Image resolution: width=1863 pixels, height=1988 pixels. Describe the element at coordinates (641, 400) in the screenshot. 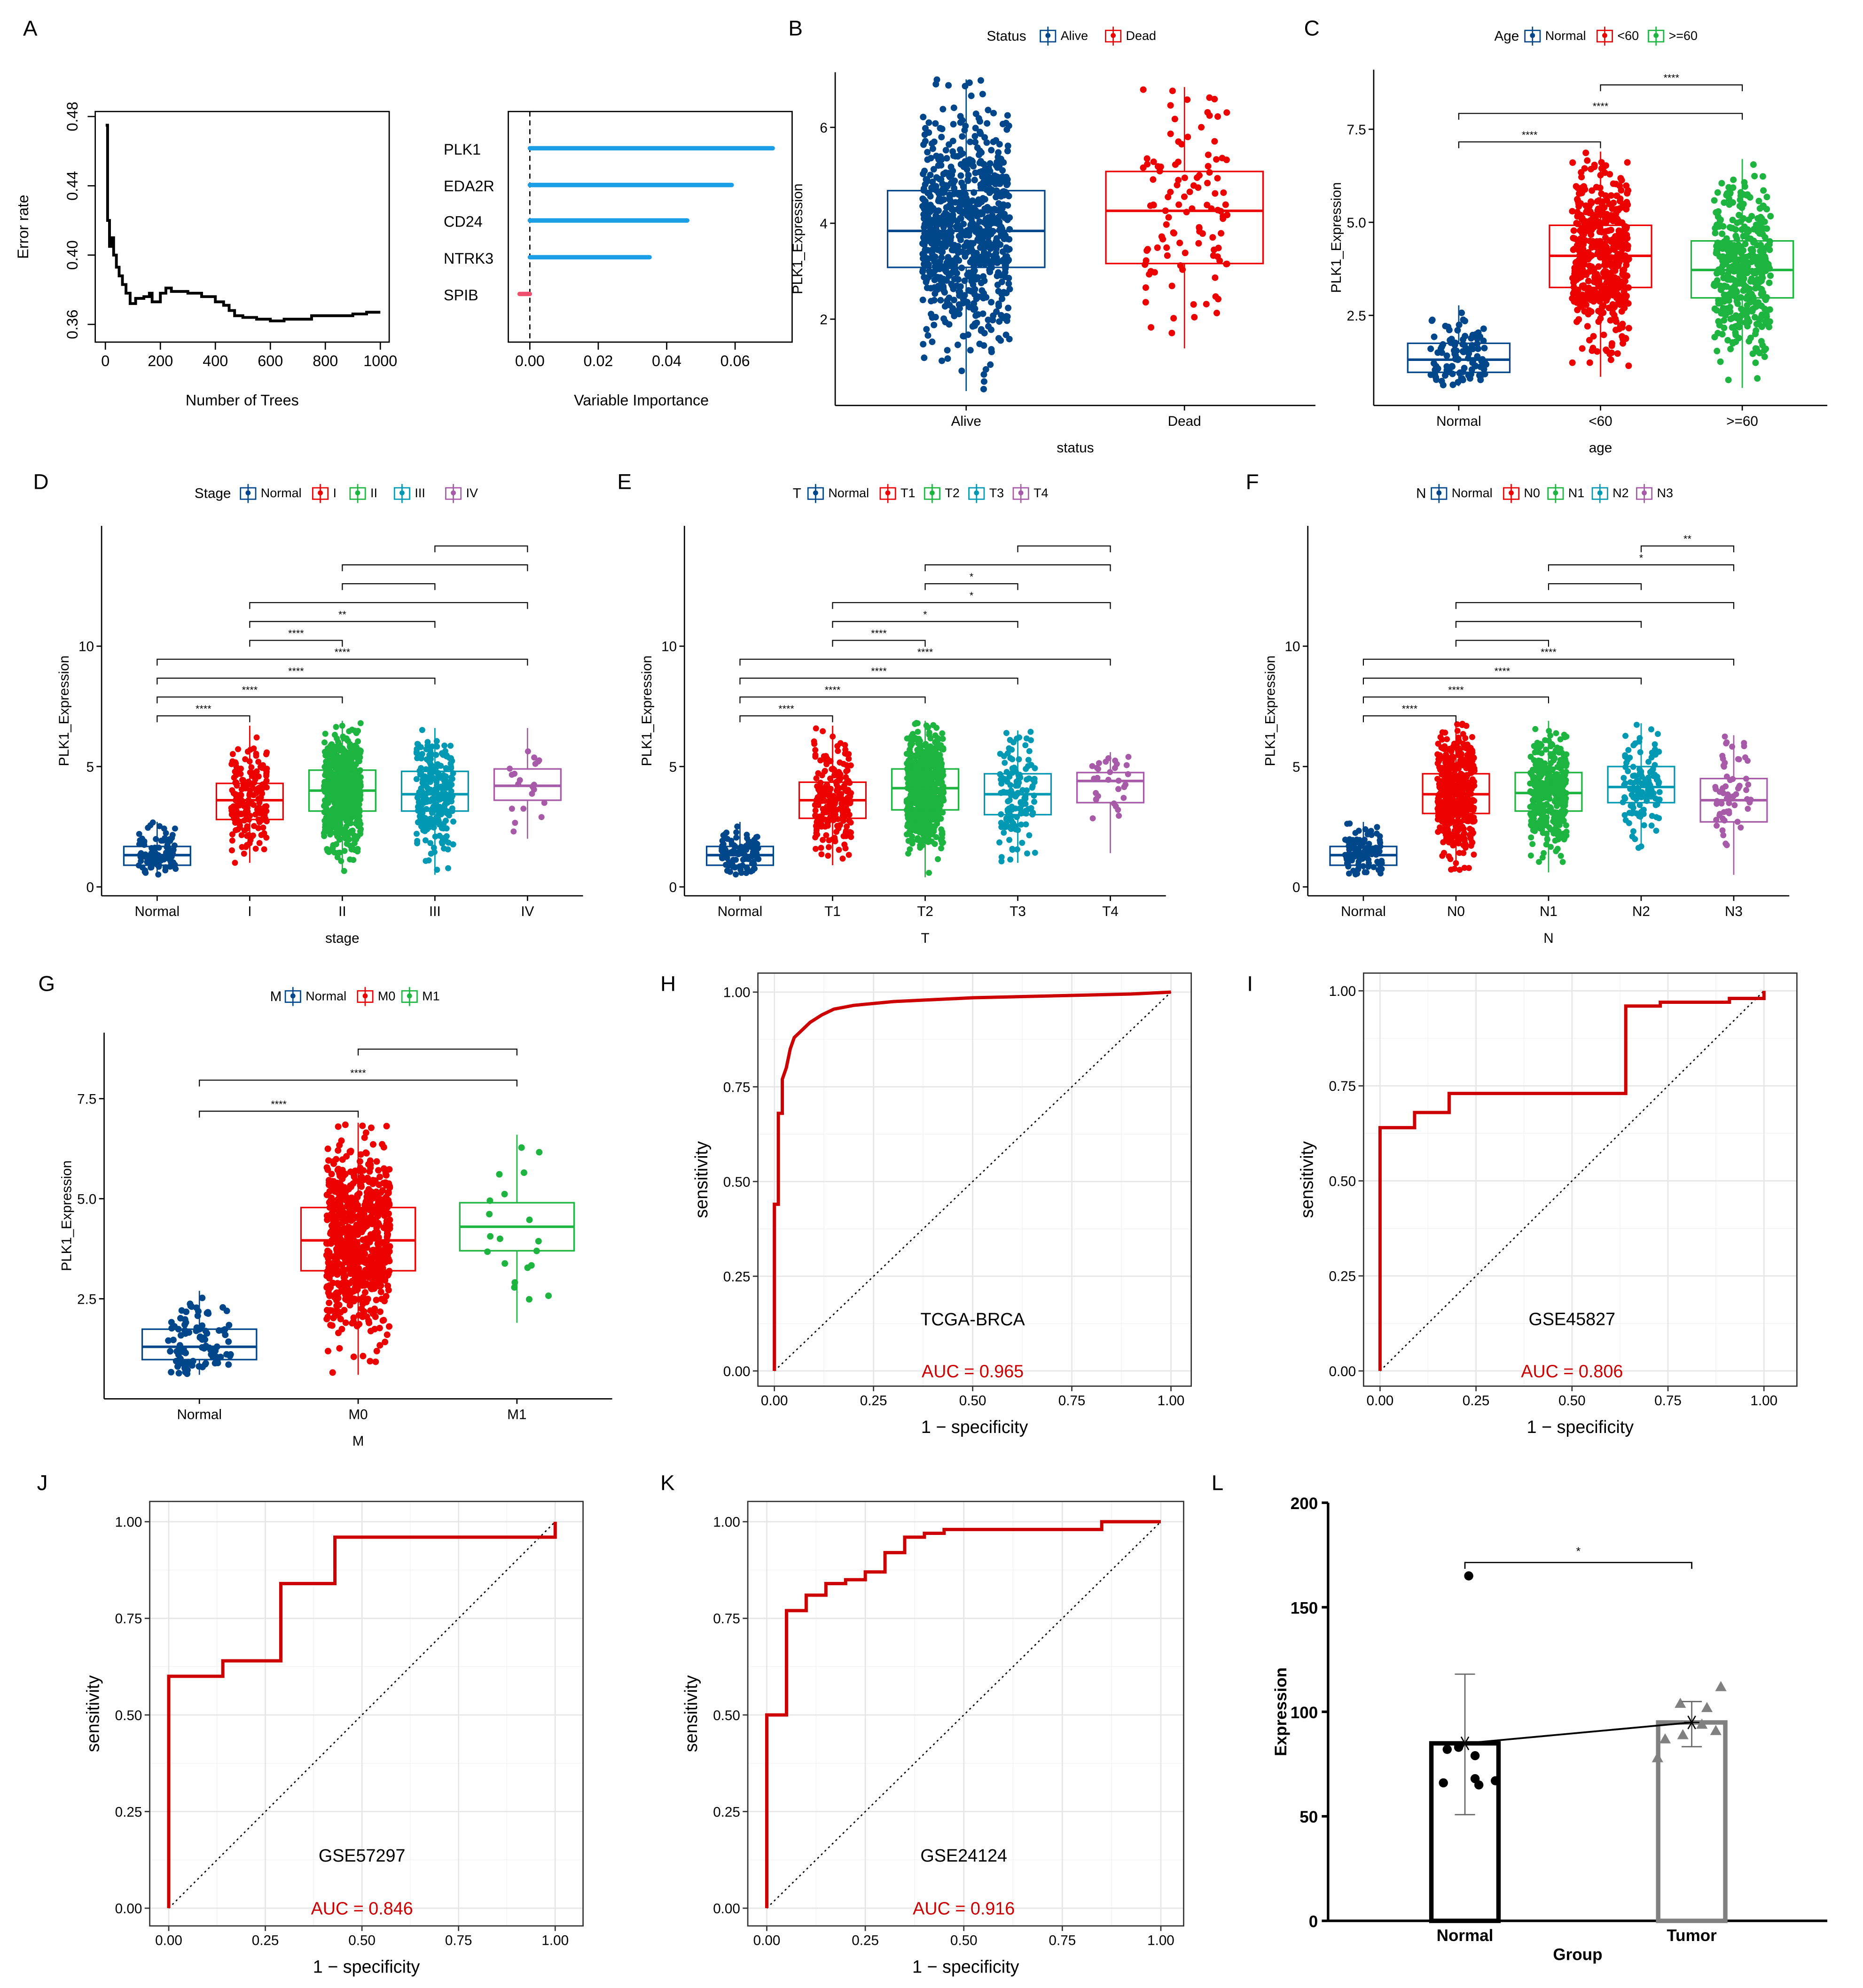

I see `x-axis-title: Variable Importance` at that location.